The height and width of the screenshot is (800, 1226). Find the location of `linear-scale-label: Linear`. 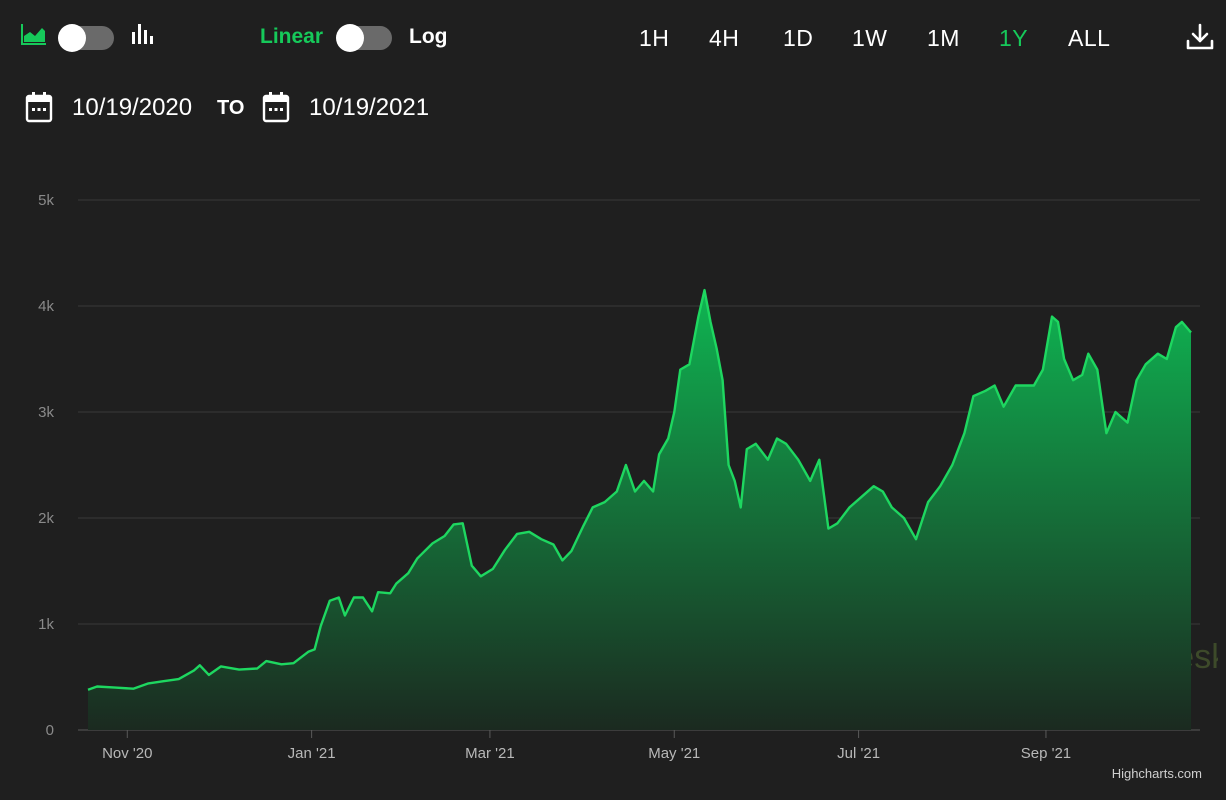

linear-scale-label: Linear is located at coordinates (292, 36).